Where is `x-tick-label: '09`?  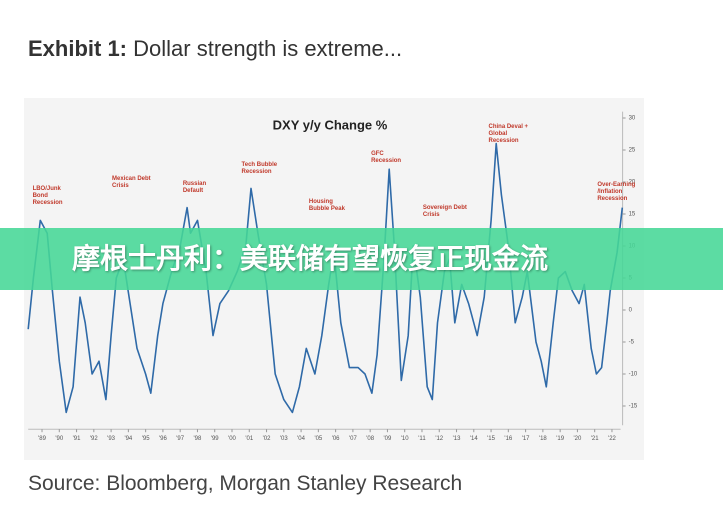 x-tick-label: '09 is located at coordinates (388, 439).